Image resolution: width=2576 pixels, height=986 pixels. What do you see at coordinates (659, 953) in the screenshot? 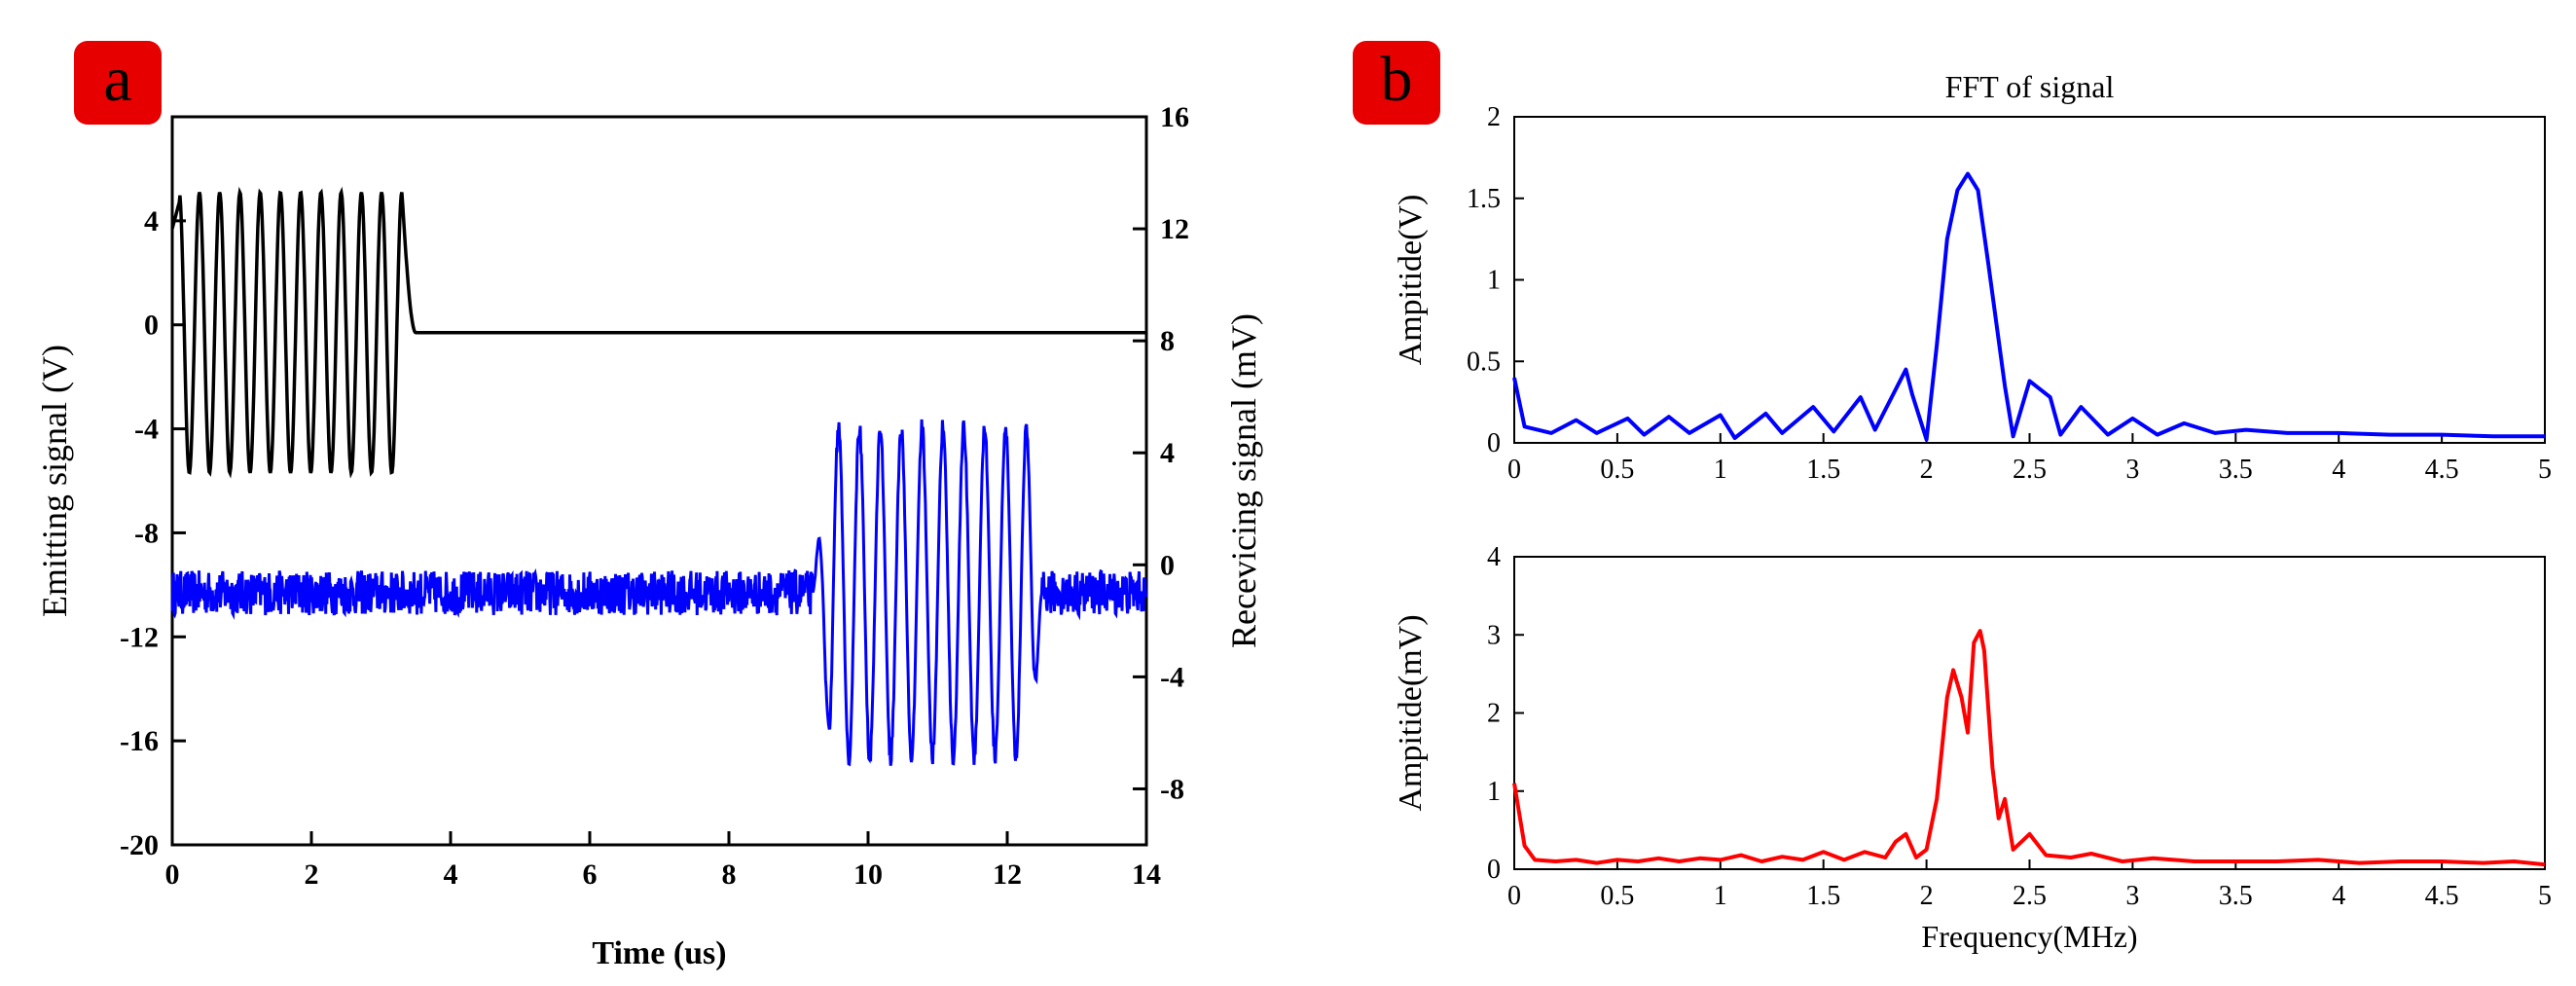
I see `x-axis-label-a: Time (us)` at bounding box center [659, 953].